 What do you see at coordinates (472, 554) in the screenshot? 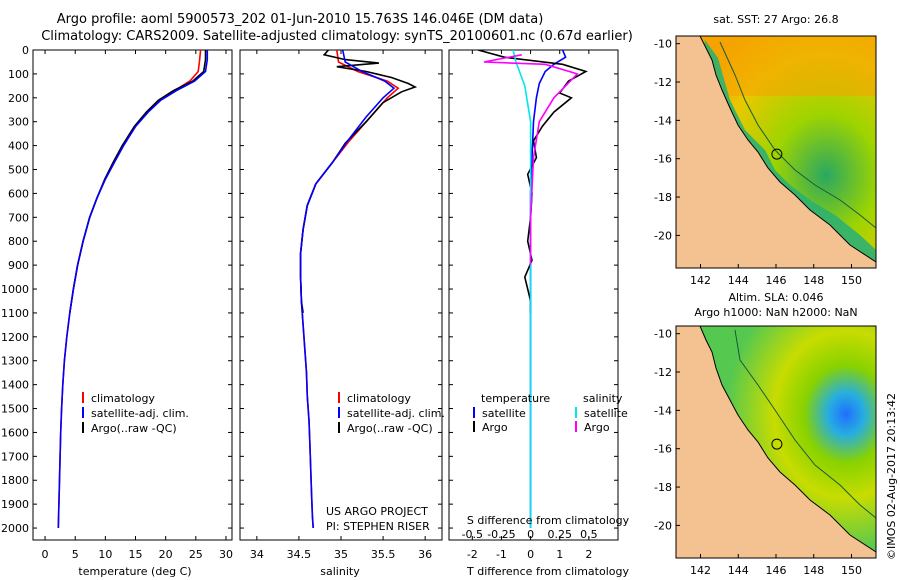
I see `x-tick-label: -2` at bounding box center [472, 554].